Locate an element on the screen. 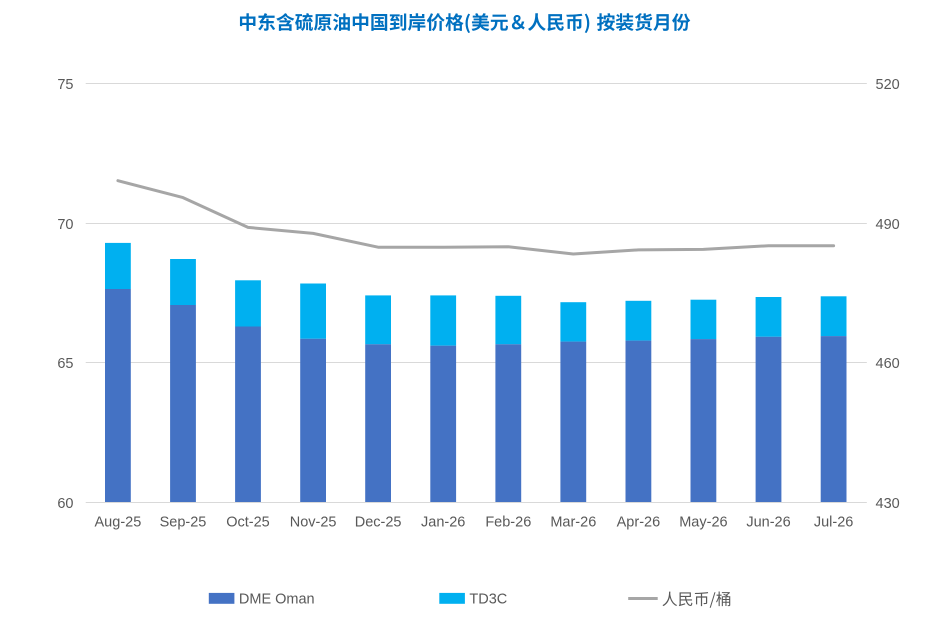  svg-text: Jan-26 is located at coordinates (443, 523).